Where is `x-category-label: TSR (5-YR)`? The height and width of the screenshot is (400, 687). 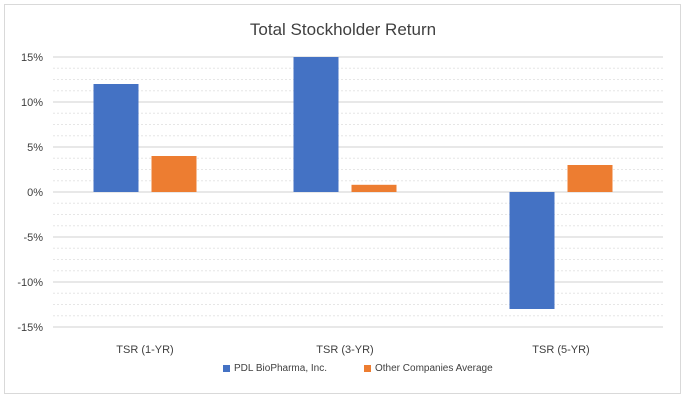
x-category-label: TSR (5-YR) is located at coordinates (560, 350).